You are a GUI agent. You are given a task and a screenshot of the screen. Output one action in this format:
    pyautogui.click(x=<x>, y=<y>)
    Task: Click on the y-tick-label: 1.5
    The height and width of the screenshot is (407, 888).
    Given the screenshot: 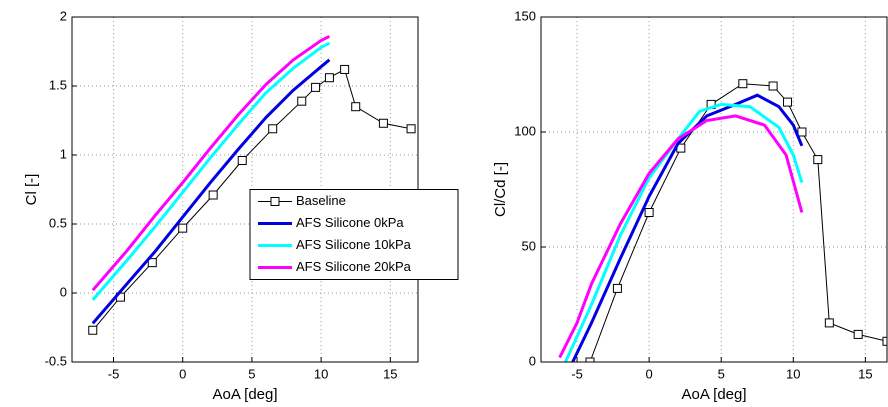 What is the action you would take?
    pyautogui.click(x=58, y=84)
    